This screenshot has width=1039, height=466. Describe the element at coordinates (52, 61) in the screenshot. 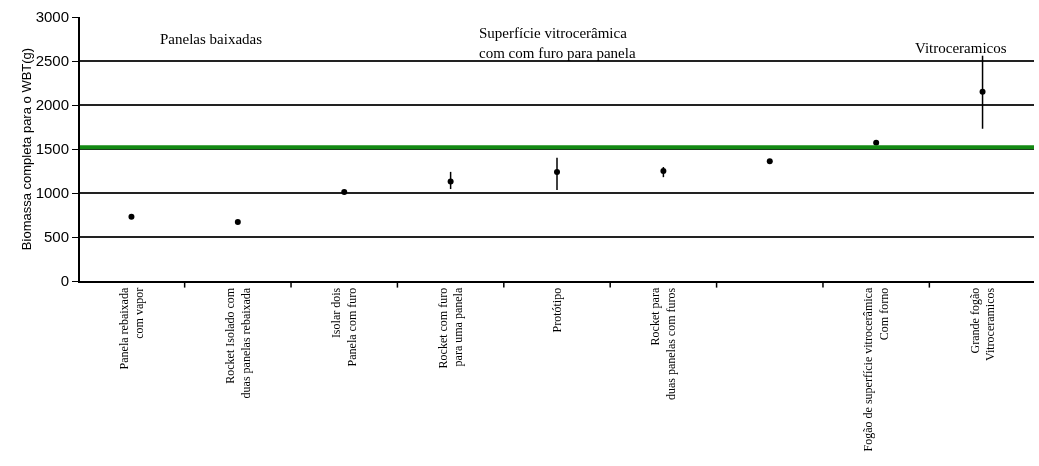

I see `y-tick-label: 2500` at that location.